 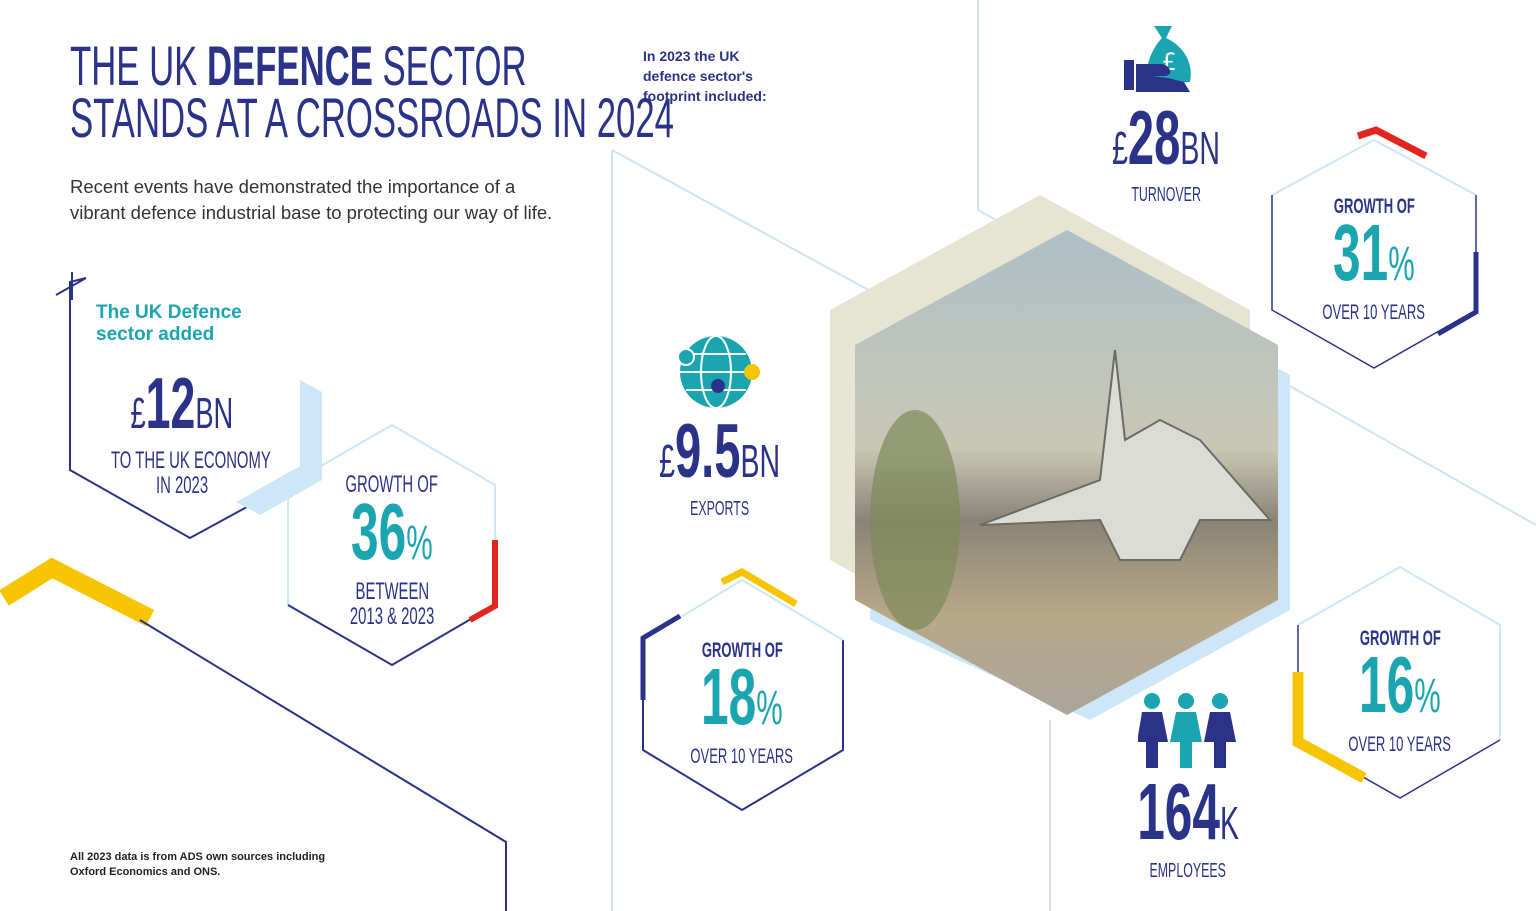 What do you see at coordinates (1126, 455) in the screenshot?
I see `jet-silhouette` at bounding box center [1126, 455].